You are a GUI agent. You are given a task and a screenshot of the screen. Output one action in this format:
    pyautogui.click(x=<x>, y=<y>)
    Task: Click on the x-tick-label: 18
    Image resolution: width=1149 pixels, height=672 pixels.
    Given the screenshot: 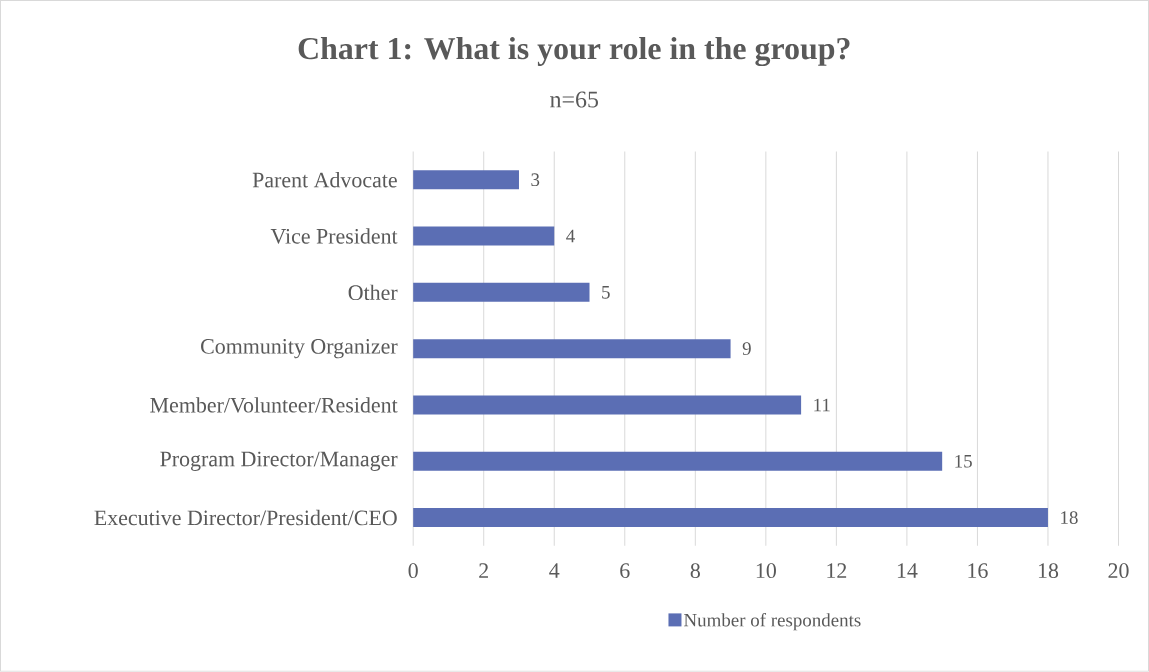 What is the action you would take?
    pyautogui.click(x=1048, y=571)
    